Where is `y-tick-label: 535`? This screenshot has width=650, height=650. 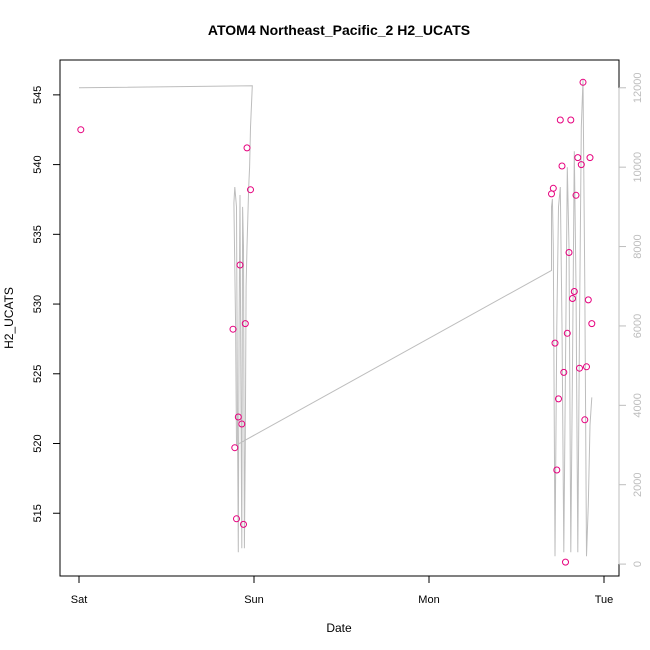
y-tick-label: 535 is located at coordinates (38, 234).